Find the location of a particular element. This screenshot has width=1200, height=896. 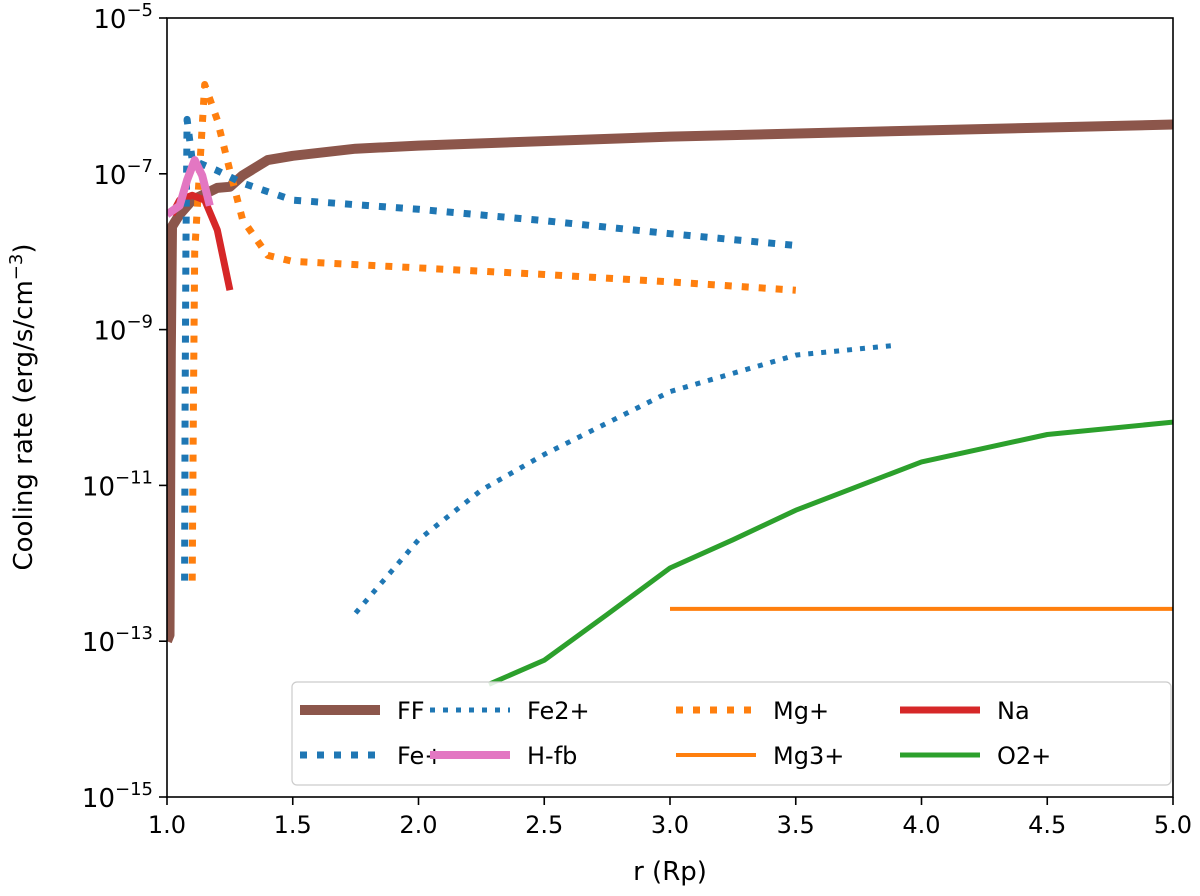

y-tick-label: 10⁻⁹ is located at coordinates (123, 329).